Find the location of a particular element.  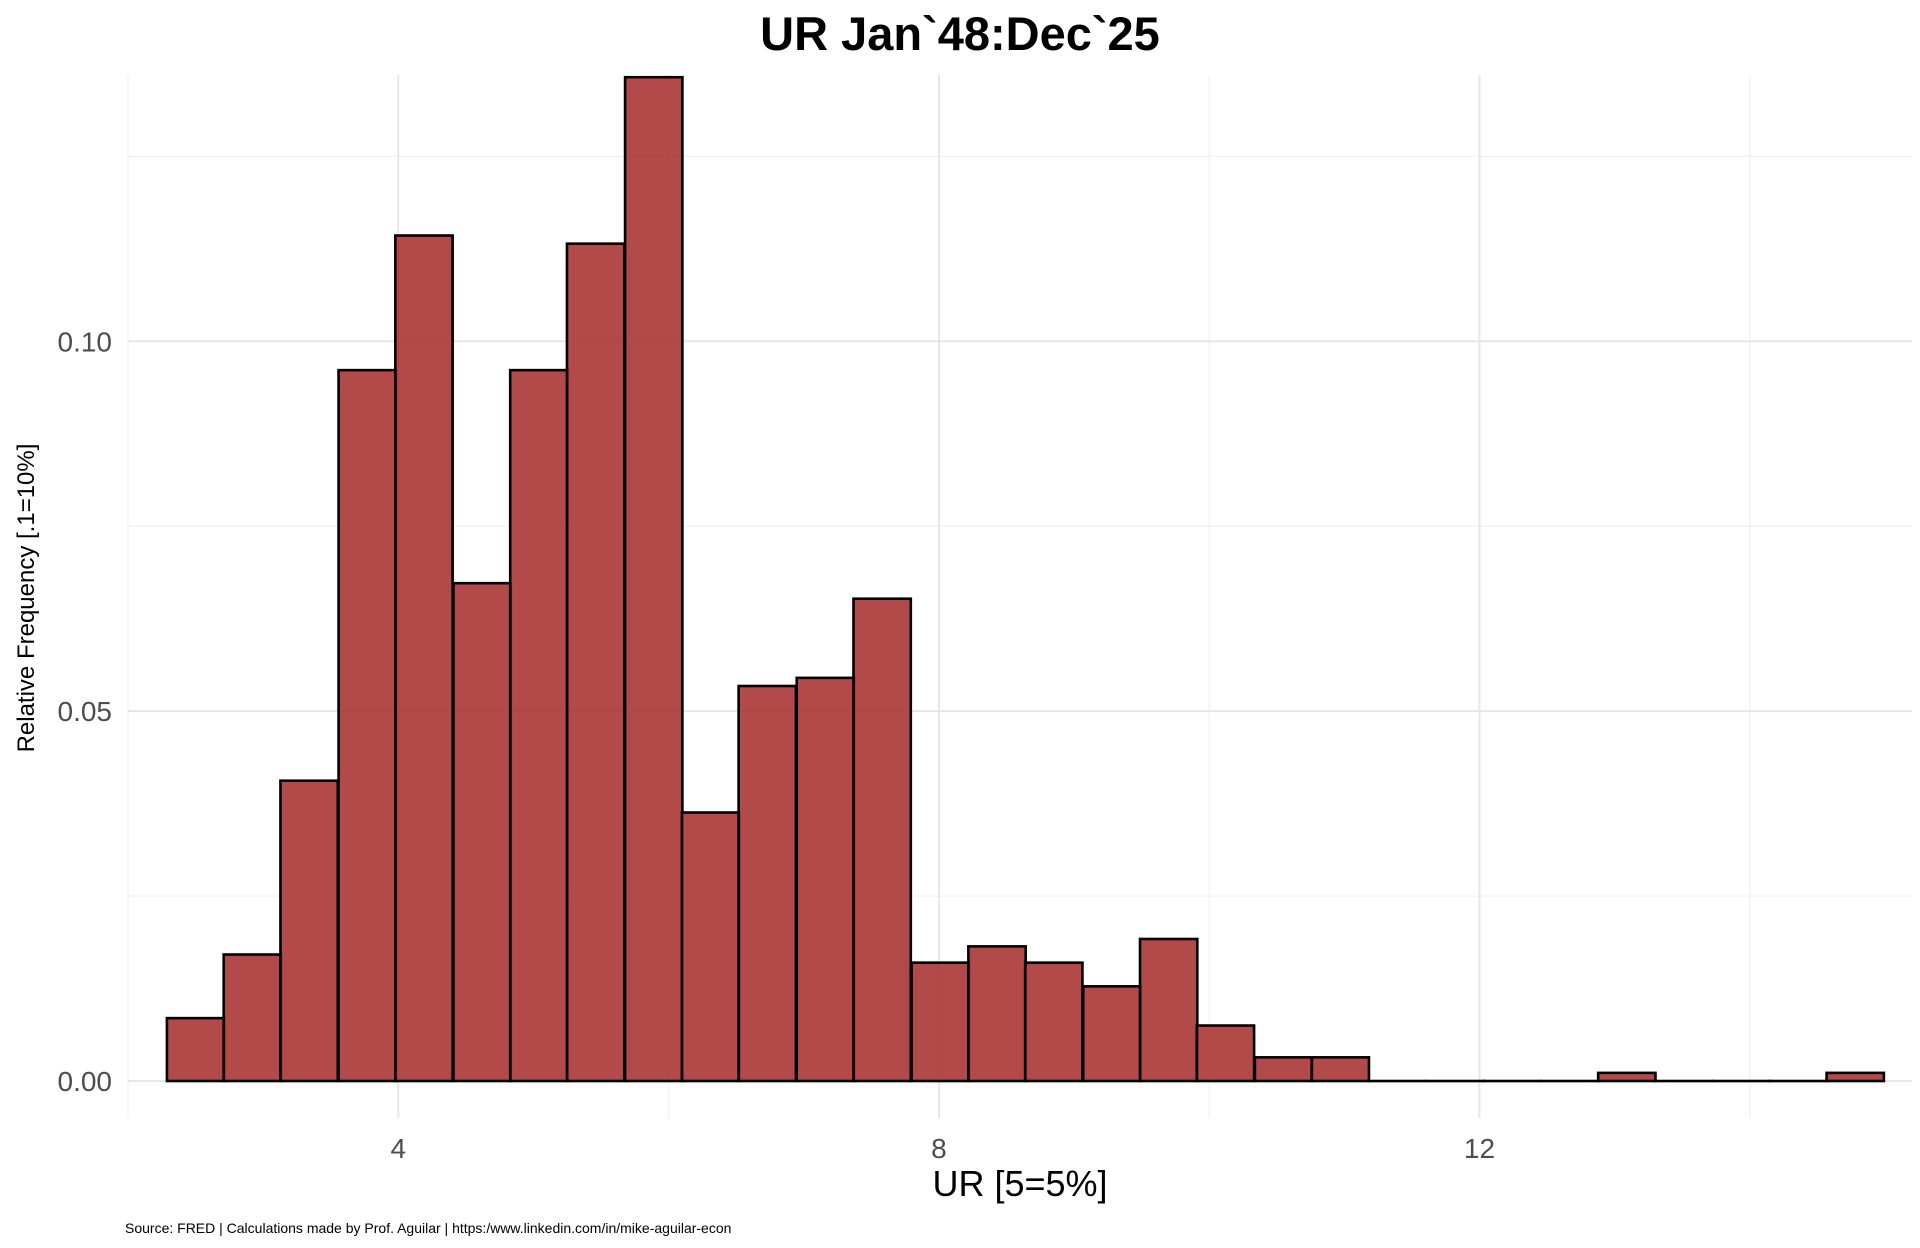

x-axis-tick-labels: 4 8 12 is located at coordinates (943, 1148).